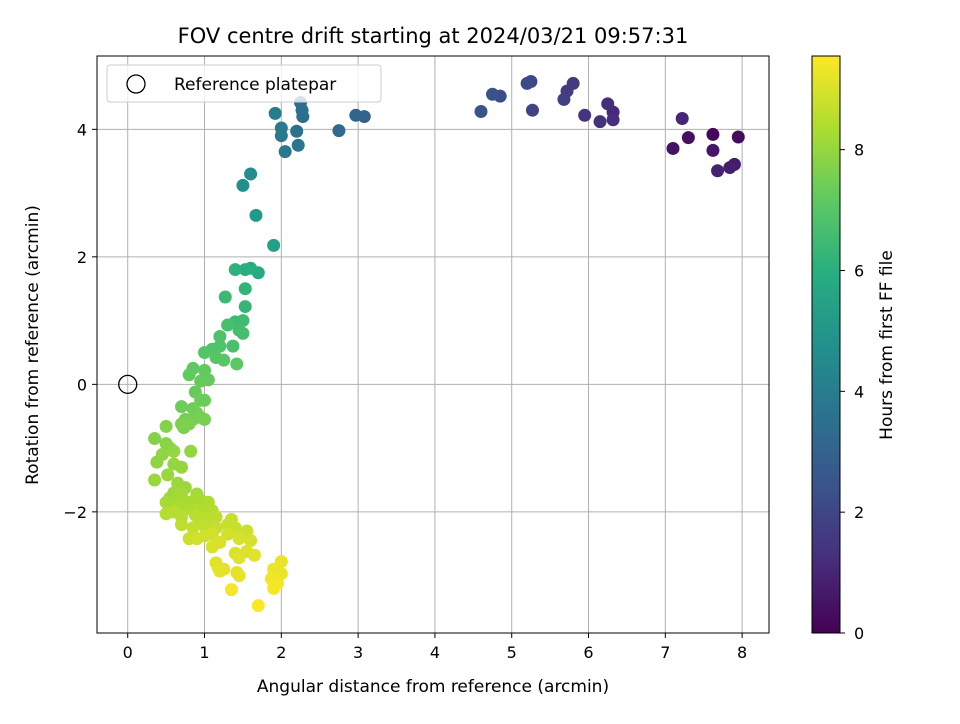  I want to click on y-axis-label: Rotation from reference (arcmin), so click(33, 345).